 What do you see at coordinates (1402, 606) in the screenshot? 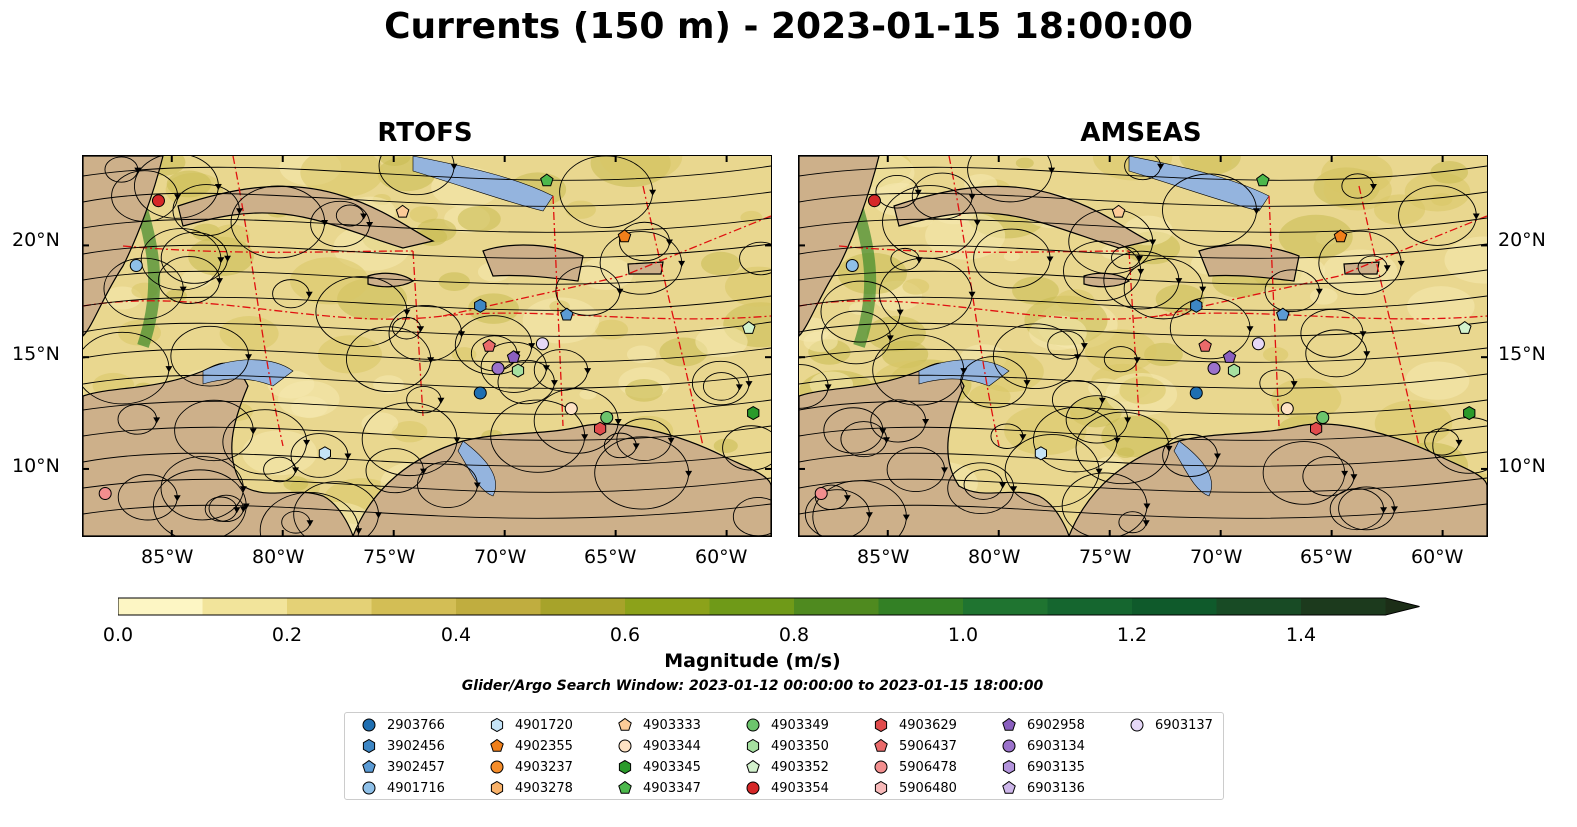
I see `colorbar-extend-arrow` at bounding box center [1402, 606].